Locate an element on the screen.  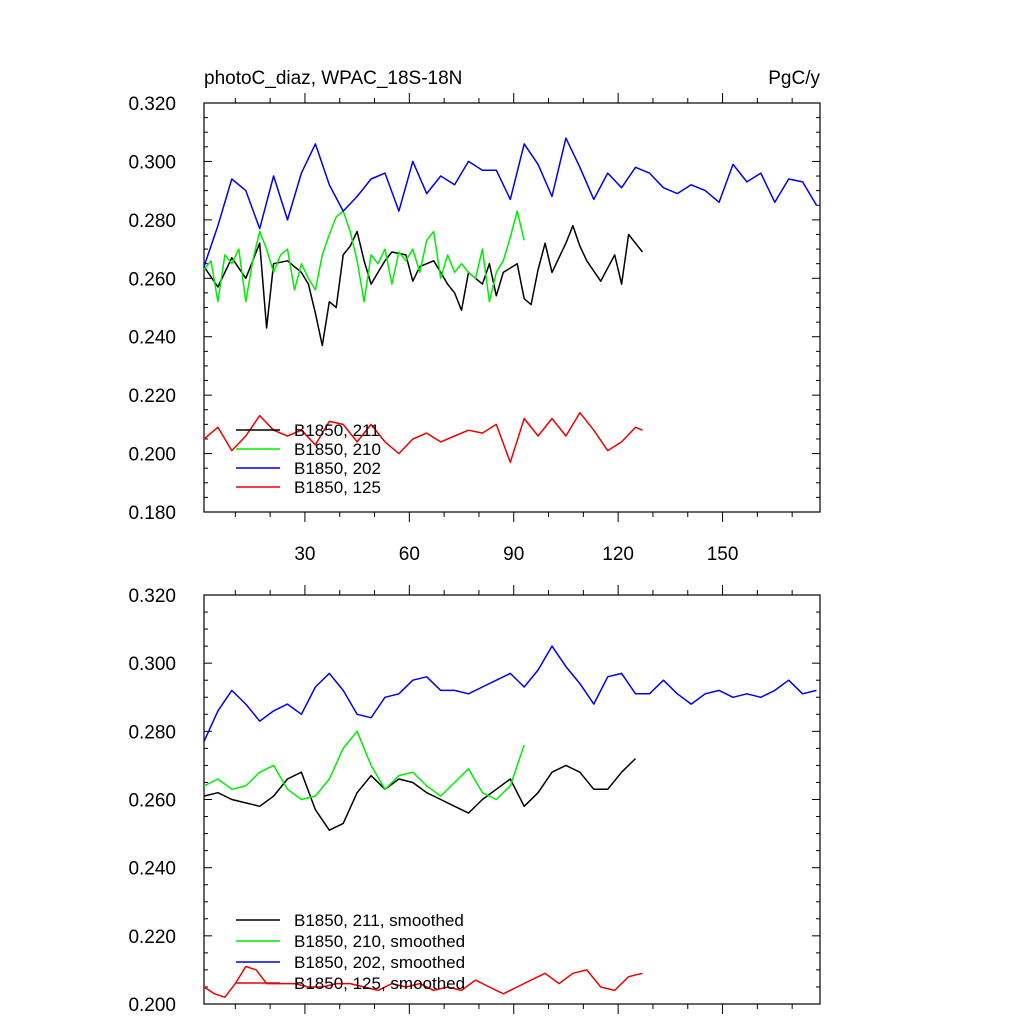
legend-label: B1850, 211, smoothed is located at coordinates (379, 920).